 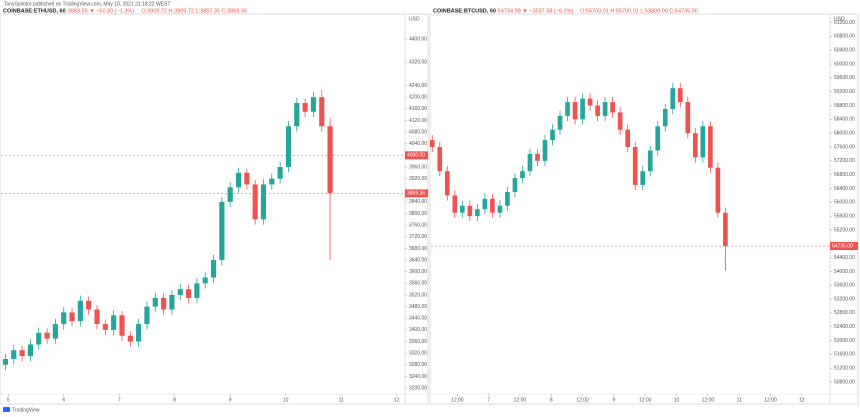 What do you see at coordinates (418, 144) in the screenshot?
I see `y-tick-label: 4040.00` at bounding box center [418, 144].